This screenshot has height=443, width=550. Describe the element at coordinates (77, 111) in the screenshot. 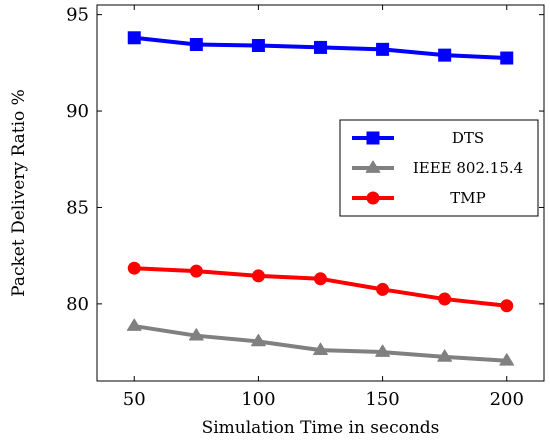

I see `y-tick-label-90: 90` at that location.